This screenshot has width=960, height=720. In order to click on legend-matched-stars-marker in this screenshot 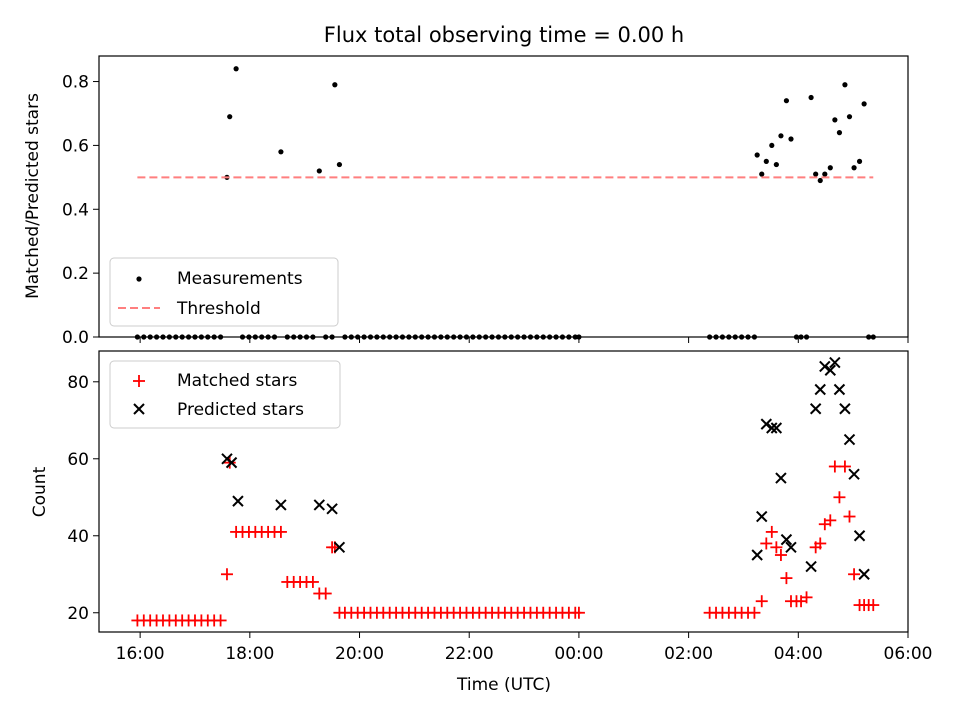, I will do `click(139, 381)`.